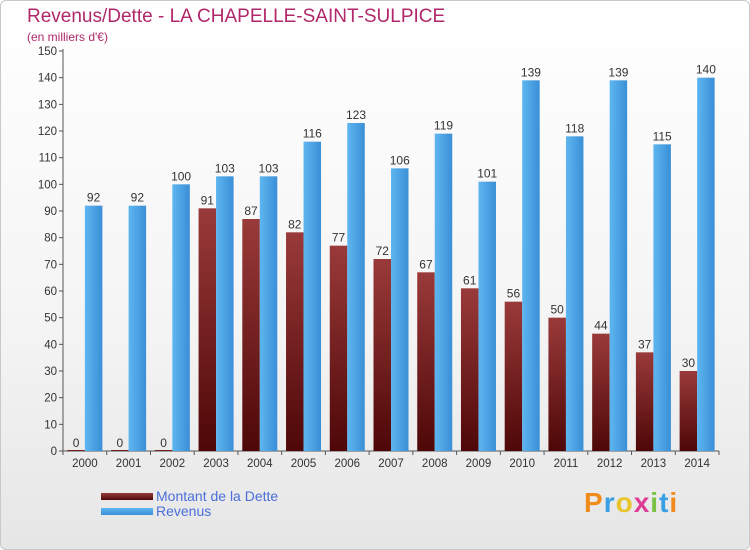  What do you see at coordinates (48, 159) in the screenshot?
I see `y-tick-label: 110` at bounding box center [48, 159].